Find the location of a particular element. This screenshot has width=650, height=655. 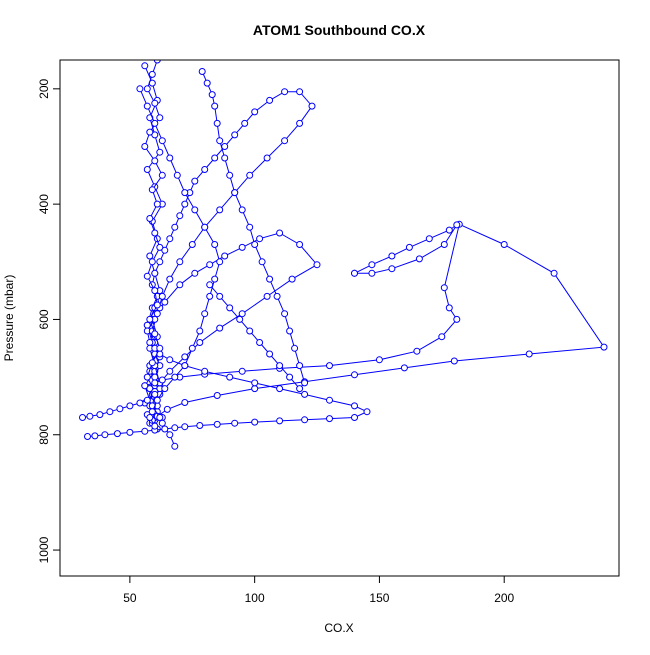

y-tick-label: 800 is located at coordinates (44, 434).